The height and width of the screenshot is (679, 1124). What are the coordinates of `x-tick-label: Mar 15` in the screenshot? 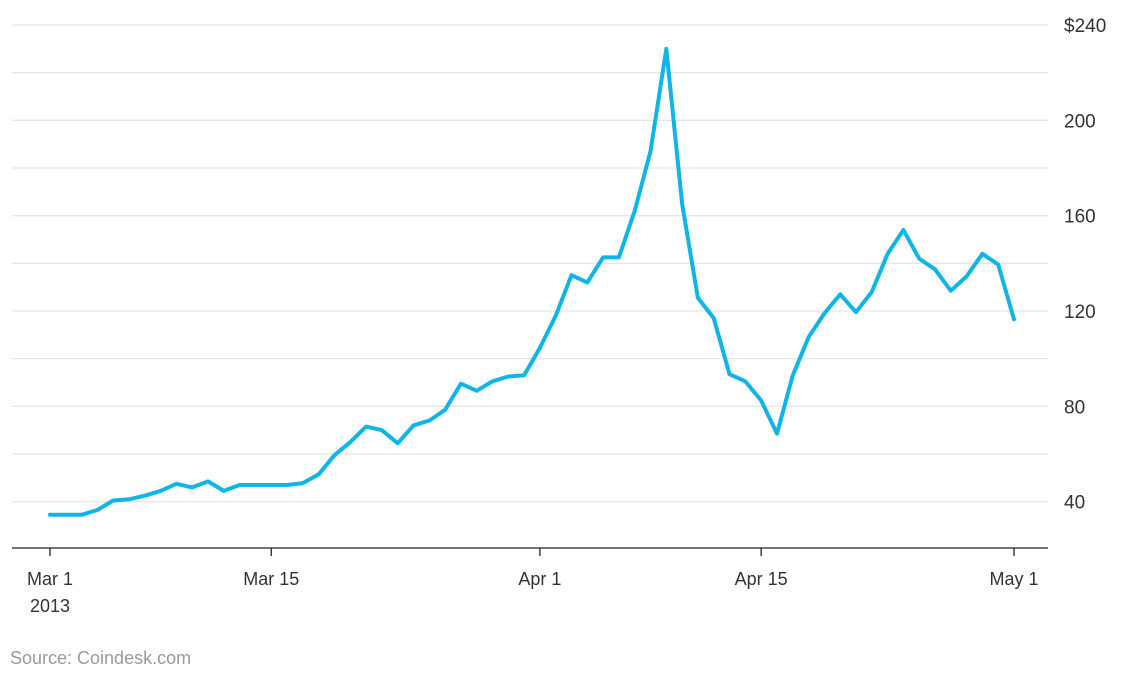 It's located at (271, 579).